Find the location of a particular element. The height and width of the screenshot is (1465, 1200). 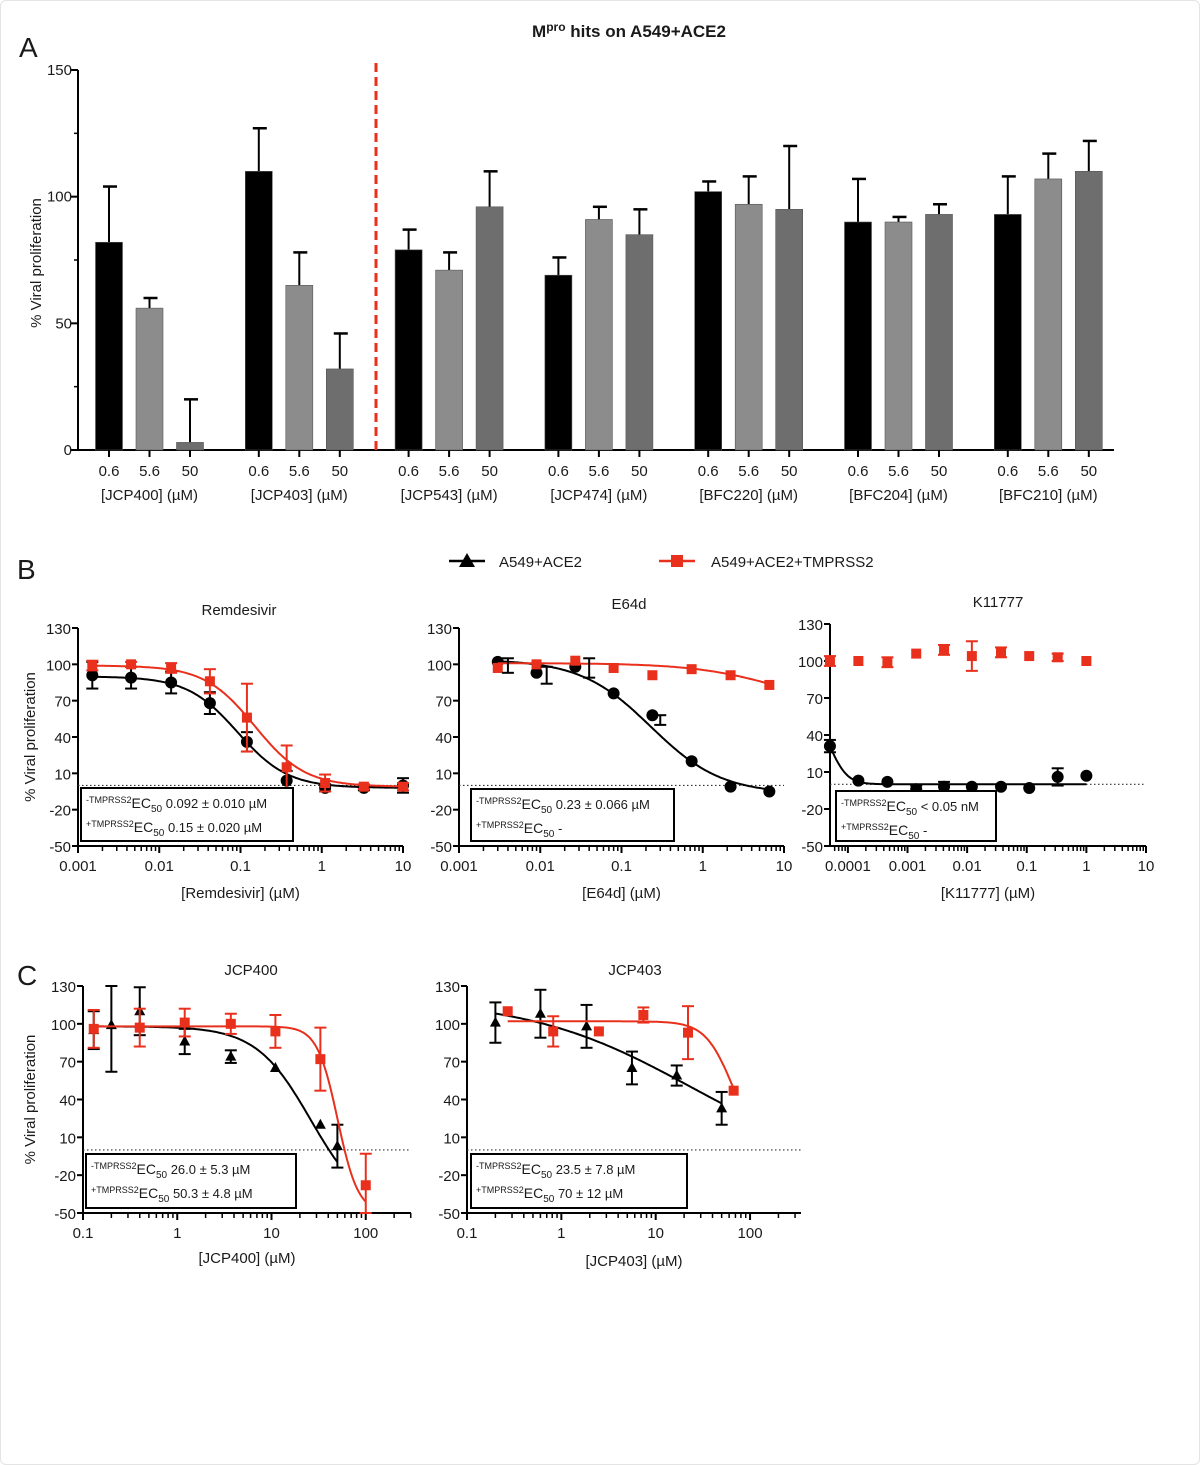

ec50-value: 0.23 ± 0.066 µM is located at coordinates (601, 804).